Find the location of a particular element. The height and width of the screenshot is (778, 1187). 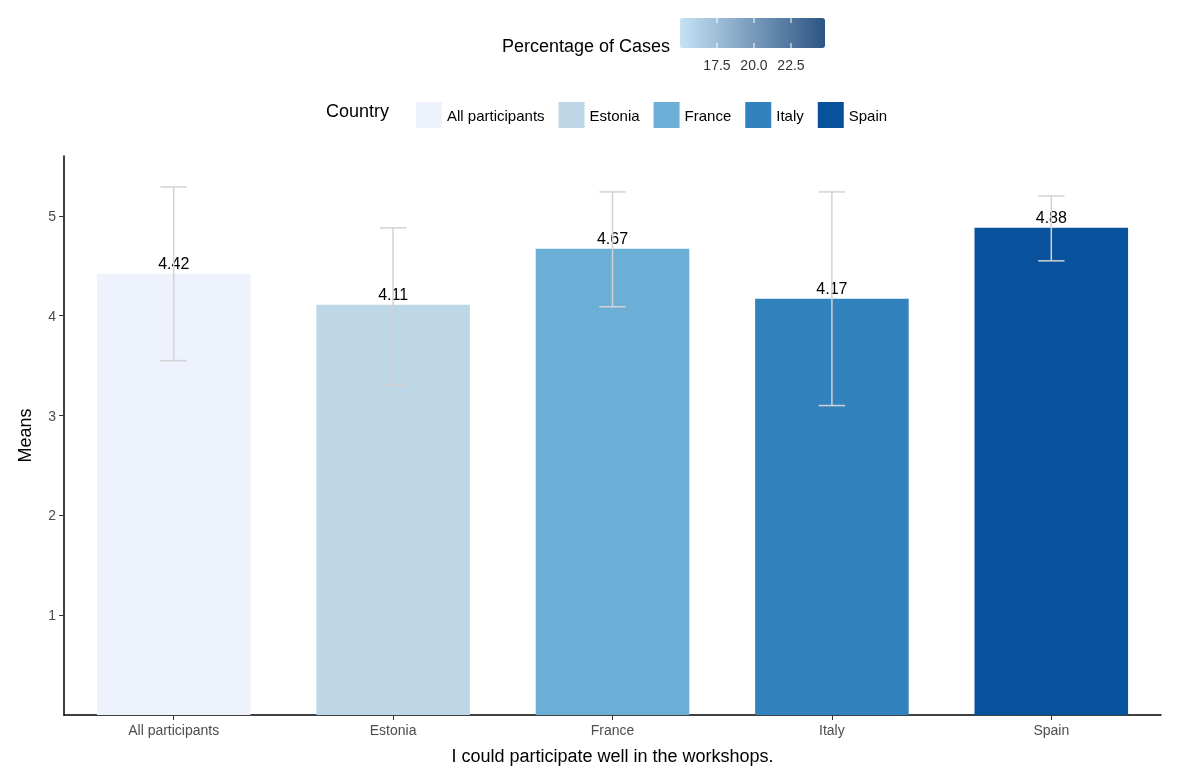

legend-label: France is located at coordinates (708, 115).